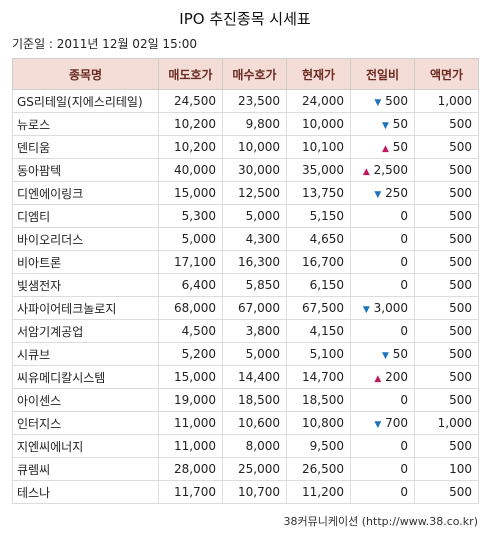 The height and width of the screenshot is (539, 490). What do you see at coordinates (390, 170) in the screenshot?
I see `change-value: 2,500` at bounding box center [390, 170].